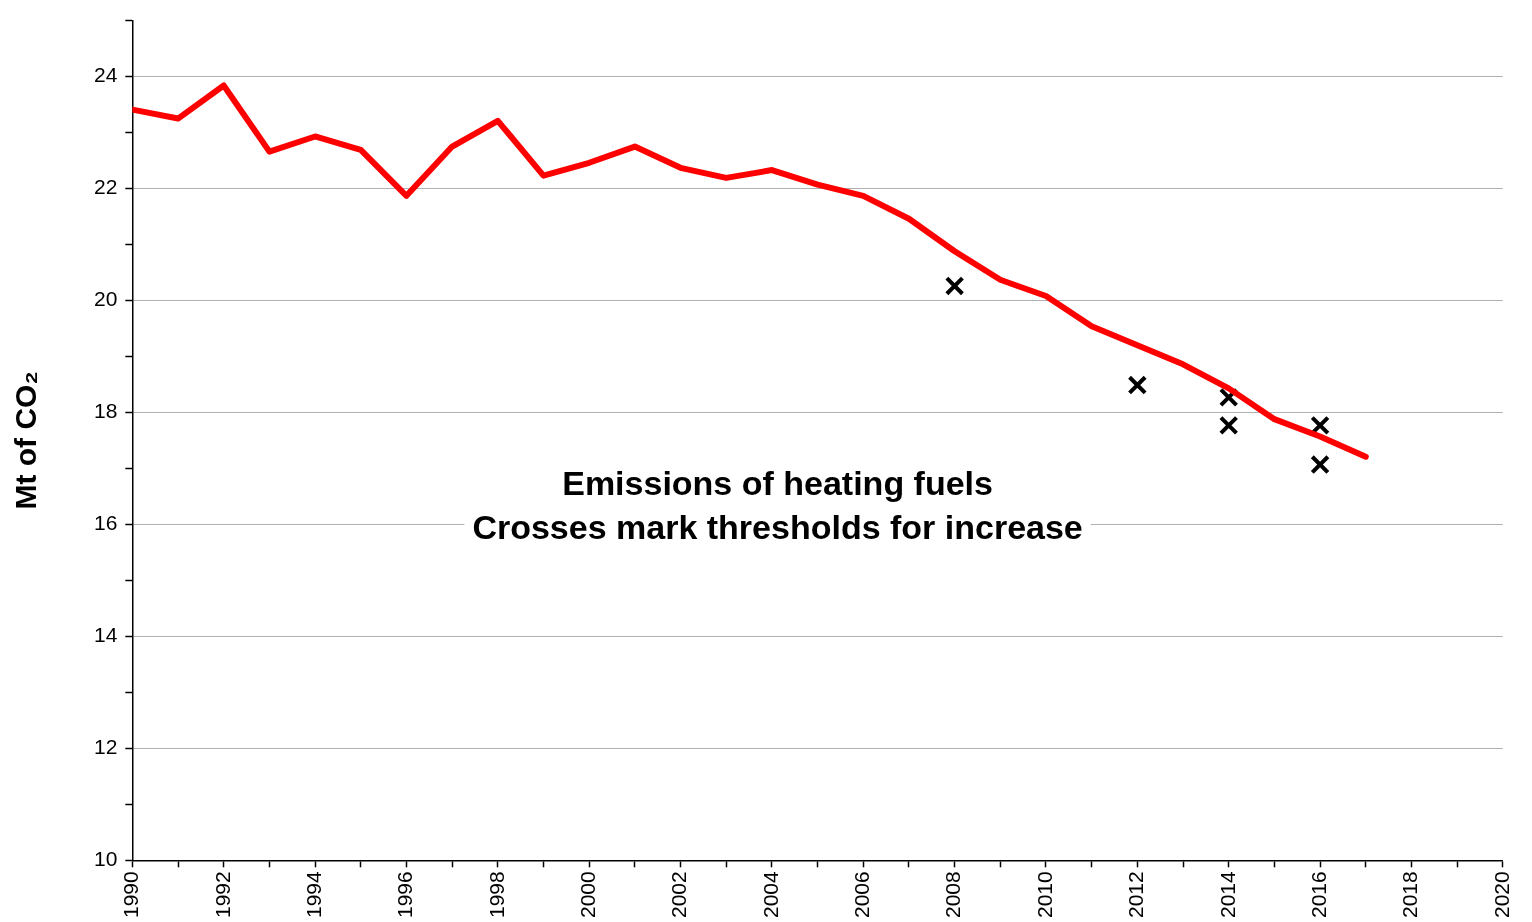 Image resolution: width=1532 pixels, height=922 pixels. What do you see at coordinates (313, 894) in the screenshot?
I see `x-tick-label: 1994` at bounding box center [313, 894].